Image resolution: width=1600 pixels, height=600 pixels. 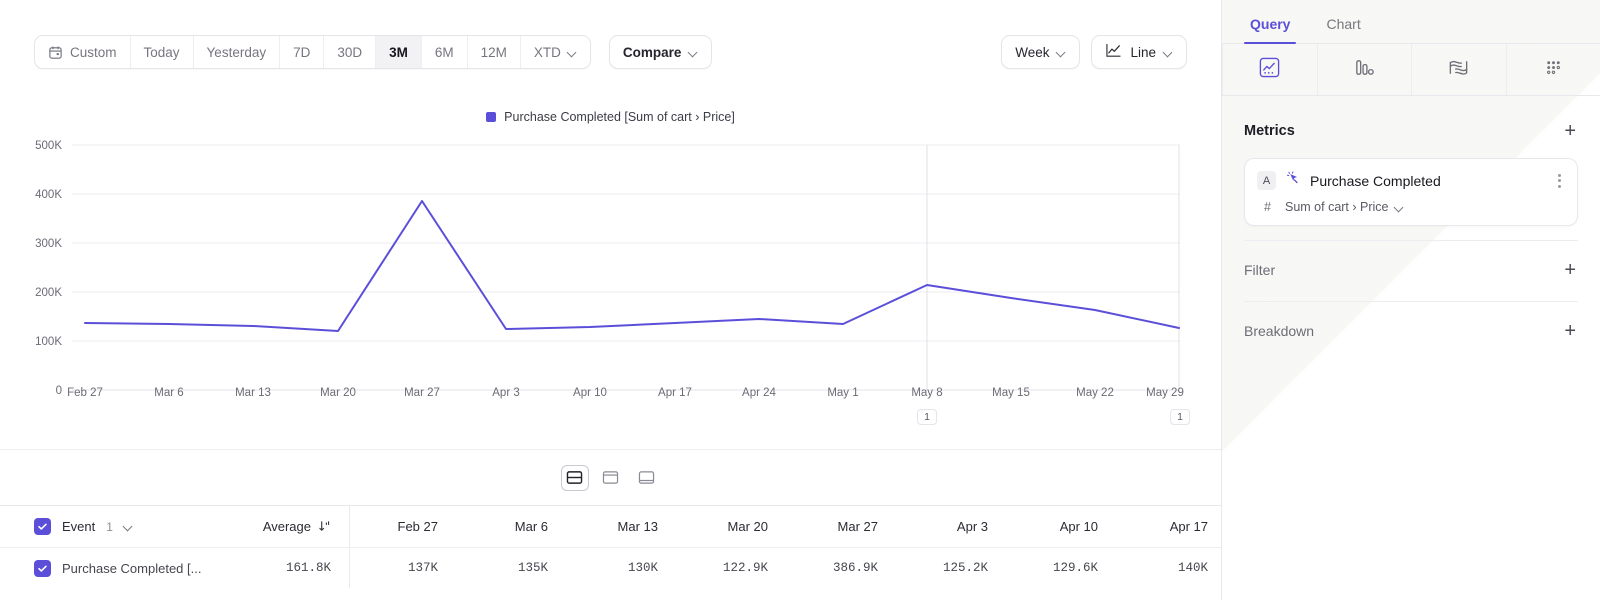 I want to click on panel-body: Metrics + A Purchase Completed, so click(x=1411, y=221).